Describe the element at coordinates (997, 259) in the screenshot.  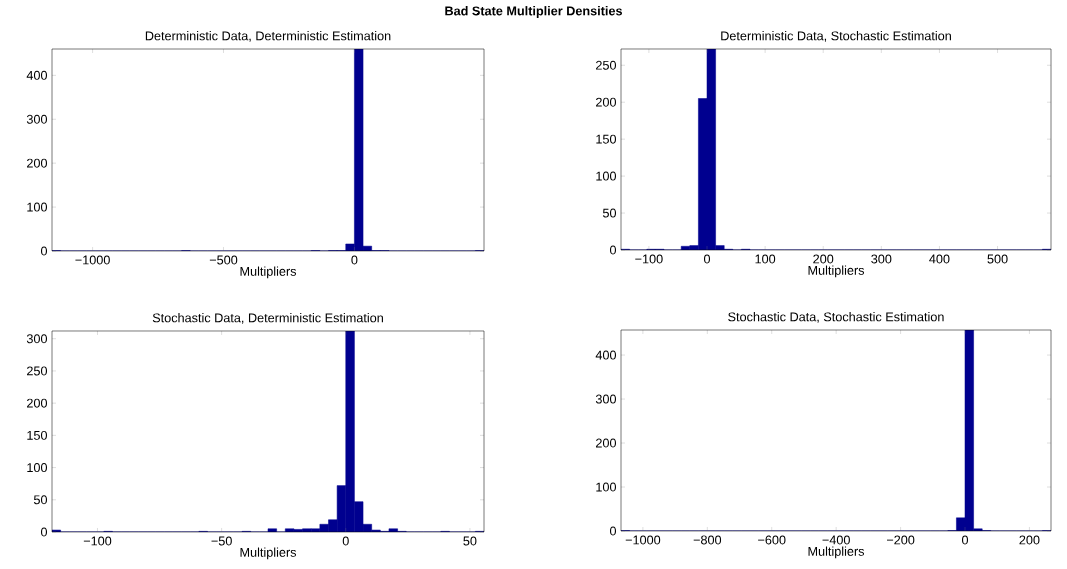
I see `x-tick-label: 500` at that location.